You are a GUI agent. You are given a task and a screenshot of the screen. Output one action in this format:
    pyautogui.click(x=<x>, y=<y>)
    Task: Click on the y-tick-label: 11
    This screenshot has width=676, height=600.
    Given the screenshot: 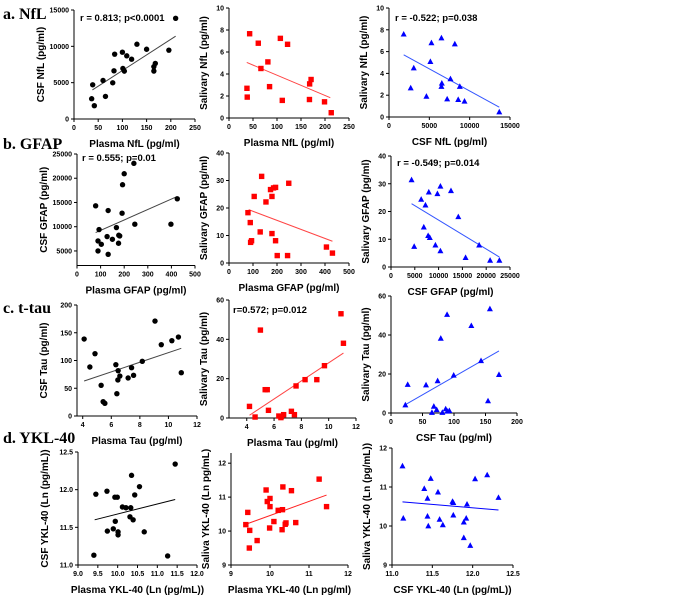 What is the action you would take?
    pyautogui.click(x=384, y=488)
    